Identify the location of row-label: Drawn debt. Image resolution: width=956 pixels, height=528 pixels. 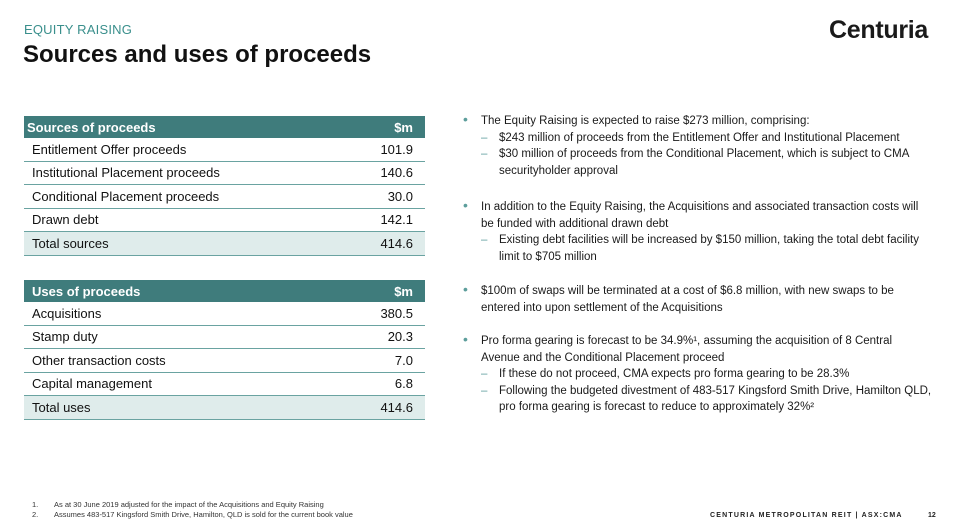
(187, 220).